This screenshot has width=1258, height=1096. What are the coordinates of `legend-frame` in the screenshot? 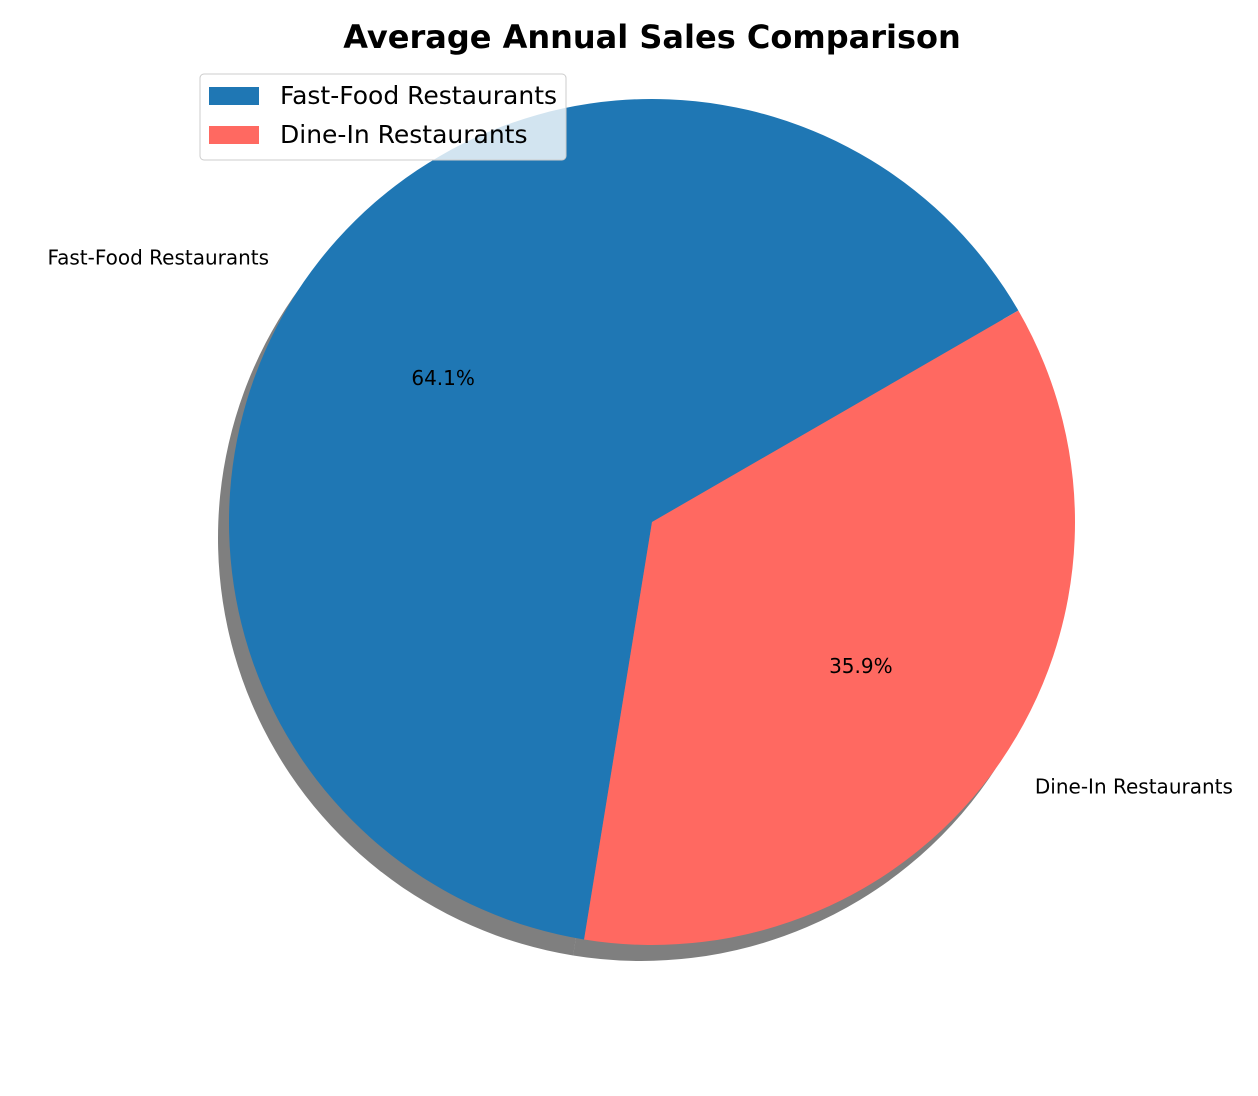 It's located at (383, 117).